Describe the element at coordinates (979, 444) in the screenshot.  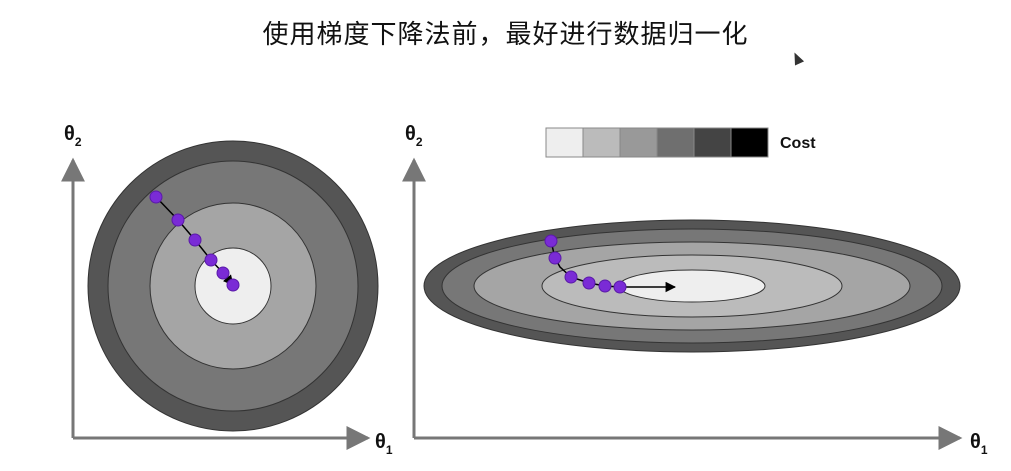
I see `right-x-axis-label: θ1` at that location.